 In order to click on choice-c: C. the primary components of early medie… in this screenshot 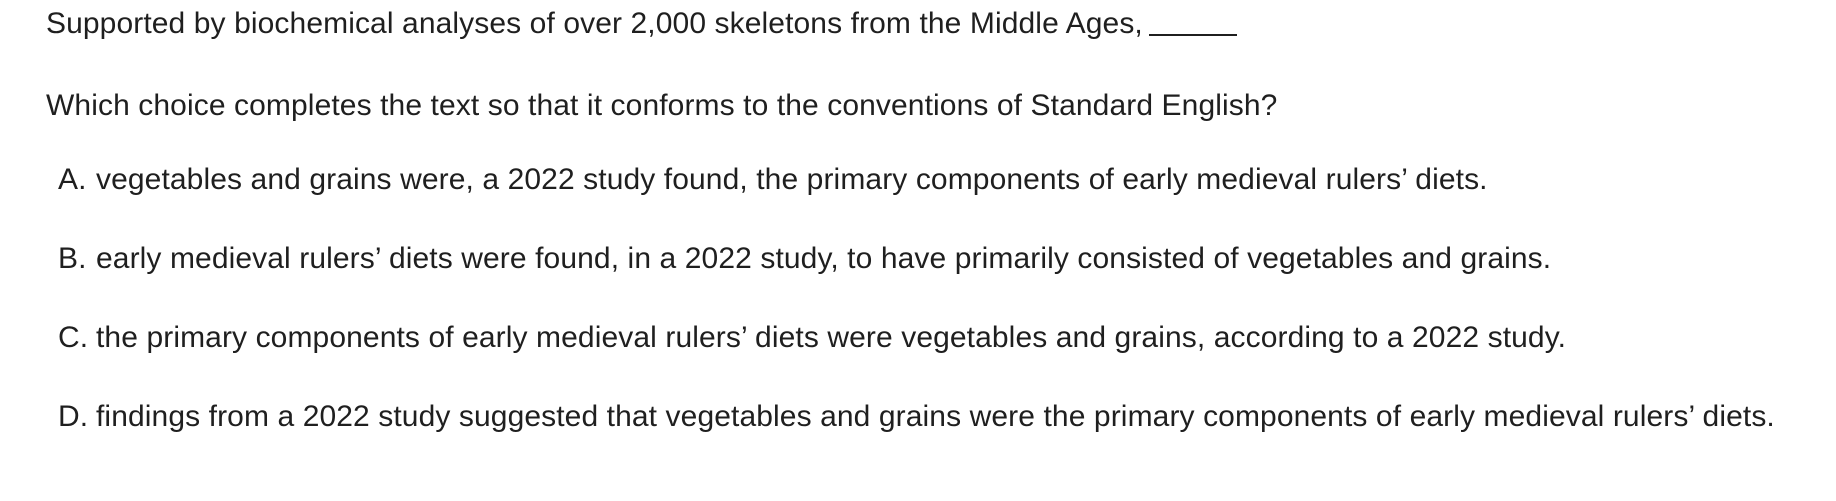, I will do `click(928, 338)`.